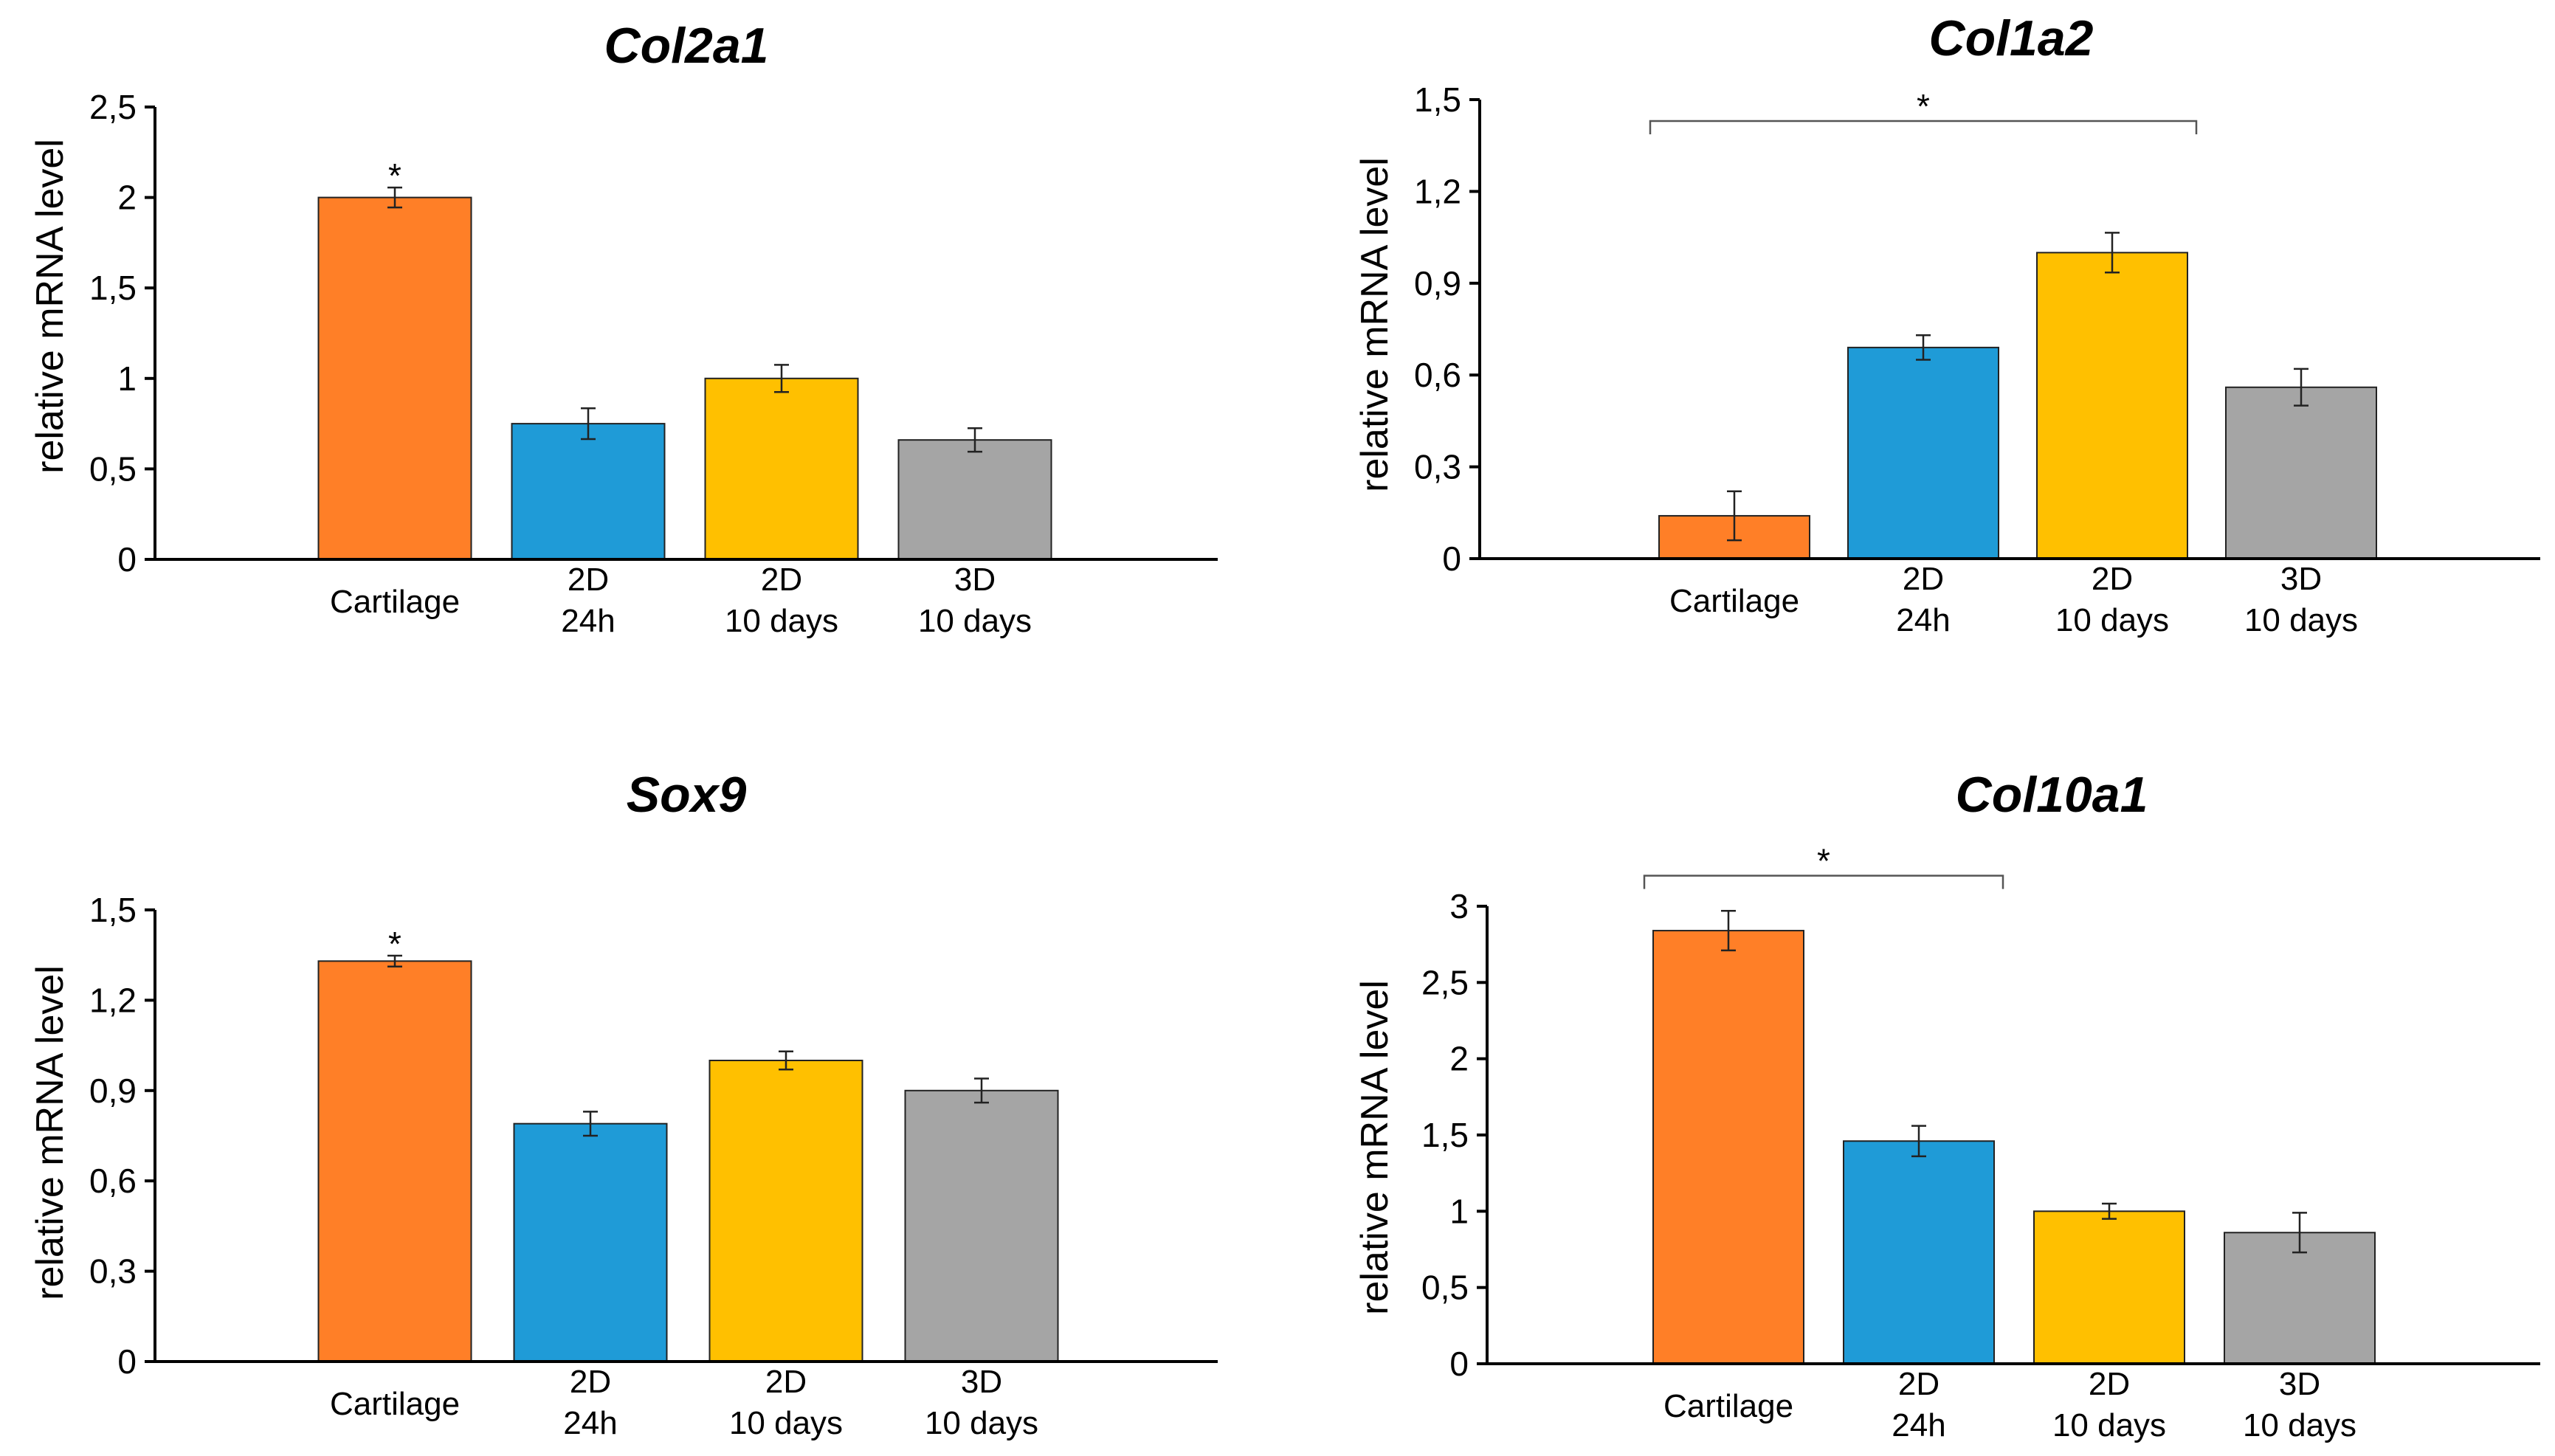 The width and height of the screenshot is (2555, 1456). I want to click on chart-title: Col1a2, so click(2011, 38).